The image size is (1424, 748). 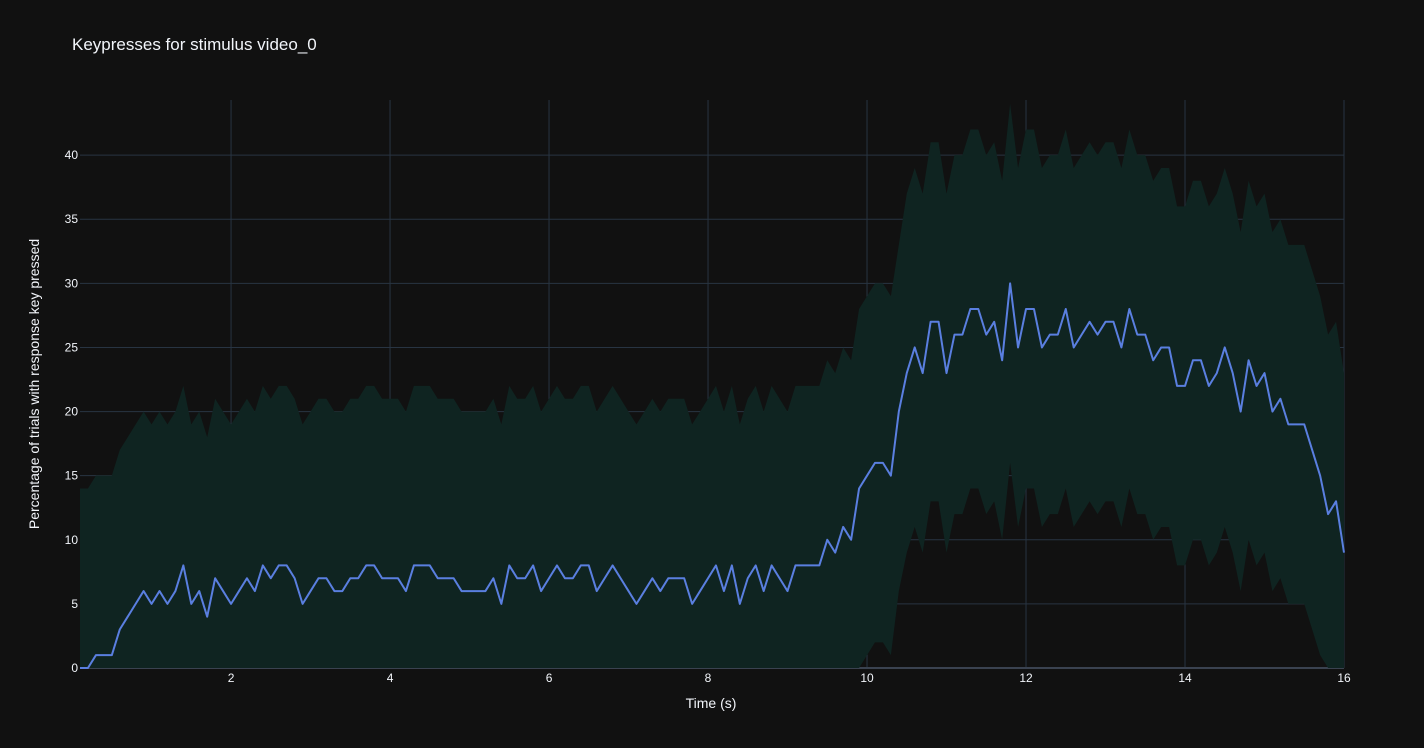 I want to click on x-tick-label: 10, so click(x=867, y=678).